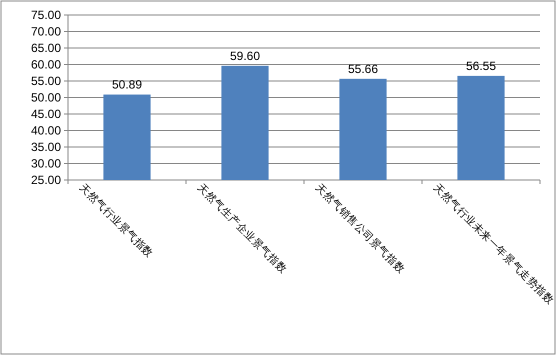 The width and height of the screenshot is (556, 355). What do you see at coordinates (46, 48) in the screenshot?
I see `y-tick-label: 65.00` at bounding box center [46, 48].